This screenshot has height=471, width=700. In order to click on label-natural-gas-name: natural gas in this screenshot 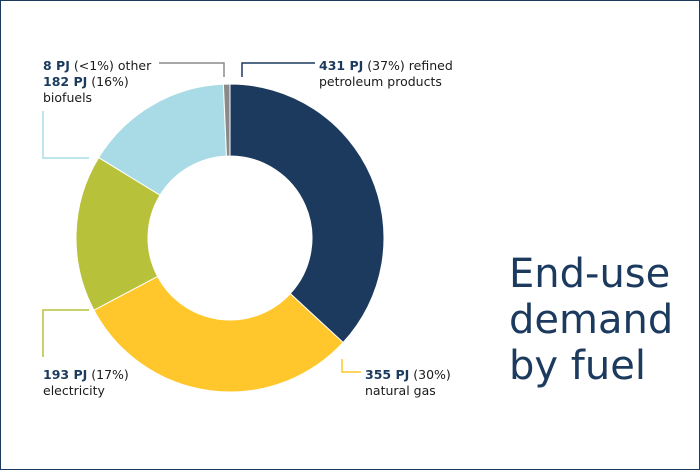, I will do `click(400, 390)`.